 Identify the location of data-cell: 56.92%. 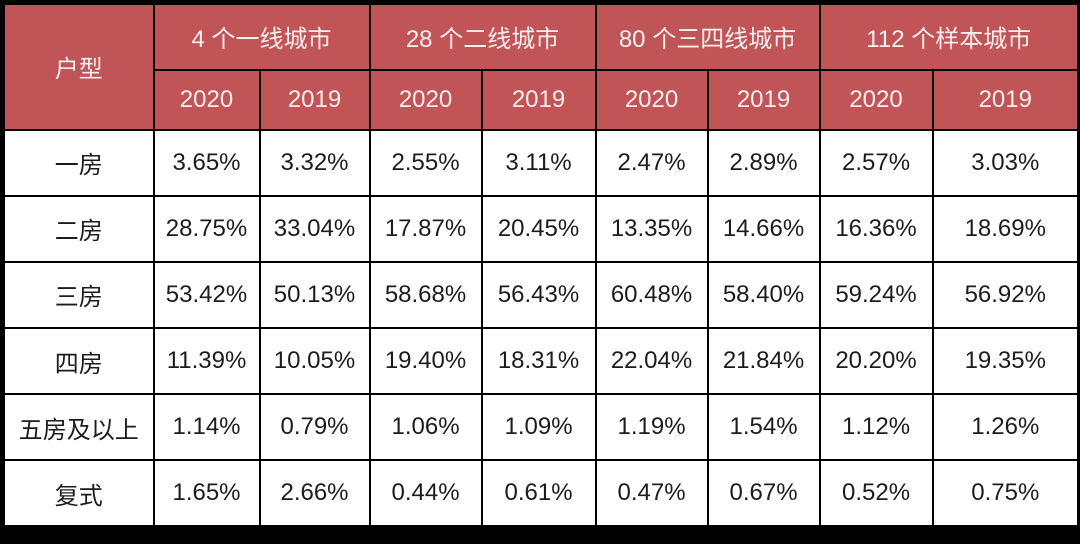
(1005, 294).